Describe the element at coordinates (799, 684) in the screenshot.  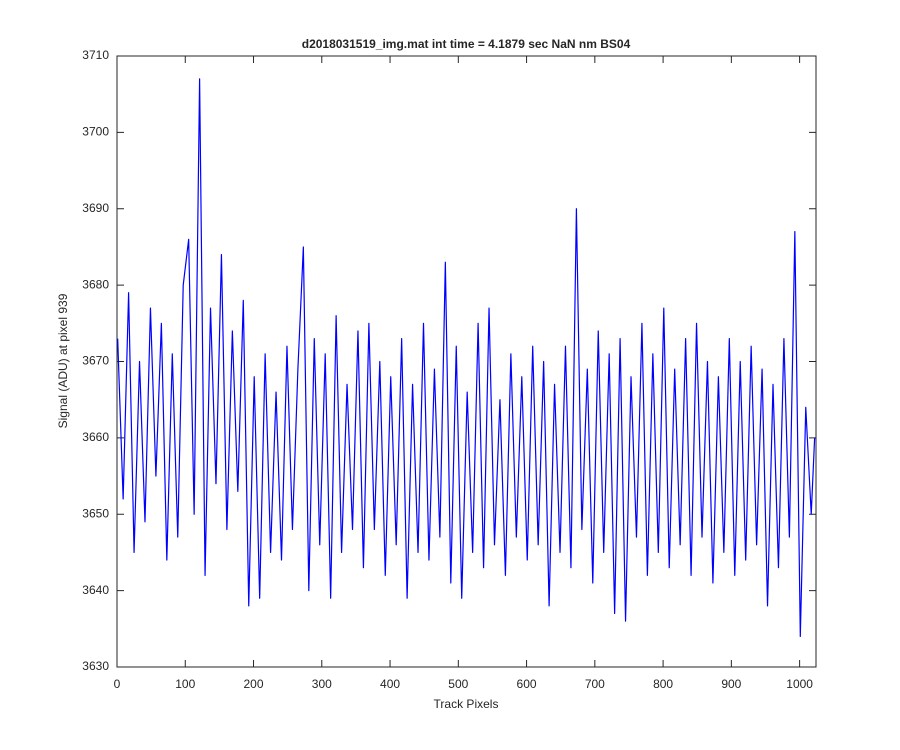
I see `x-tick-label: 1000` at that location.